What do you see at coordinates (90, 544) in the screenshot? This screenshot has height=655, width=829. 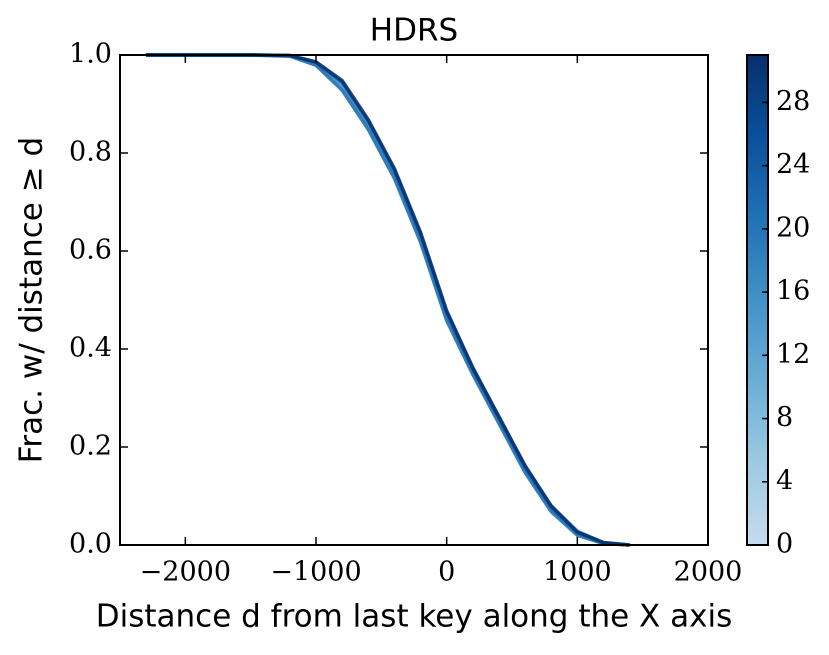 I see `y-tick-label: 0.0` at bounding box center [90, 544].